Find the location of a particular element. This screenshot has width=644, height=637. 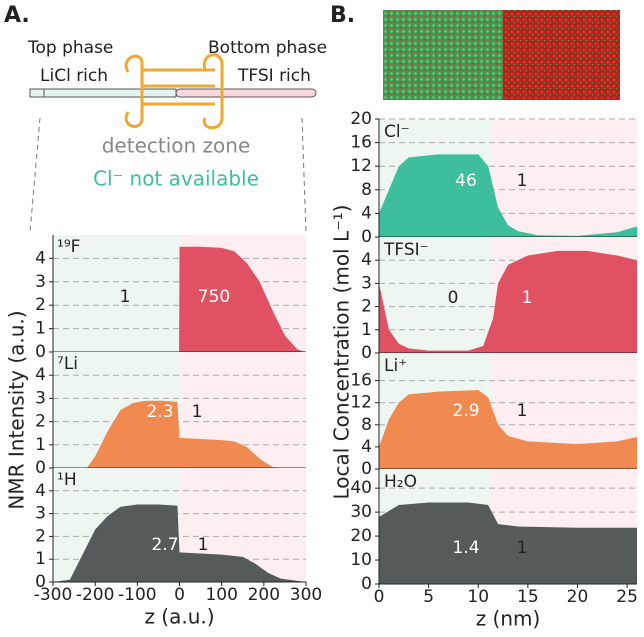

annotation: 46 is located at coordinates (466, 181).